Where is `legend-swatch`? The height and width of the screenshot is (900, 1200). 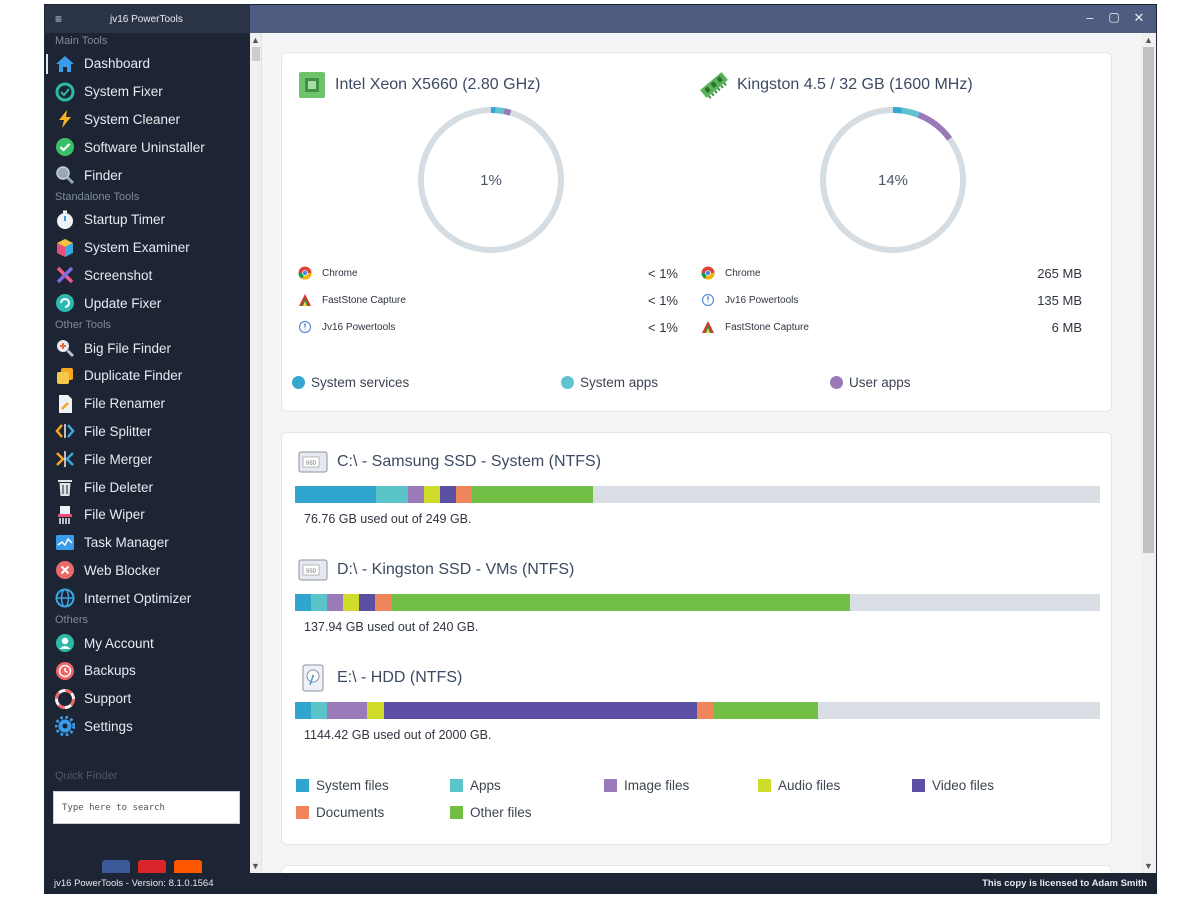 legend-swatch is located at coordinates (764, 785).